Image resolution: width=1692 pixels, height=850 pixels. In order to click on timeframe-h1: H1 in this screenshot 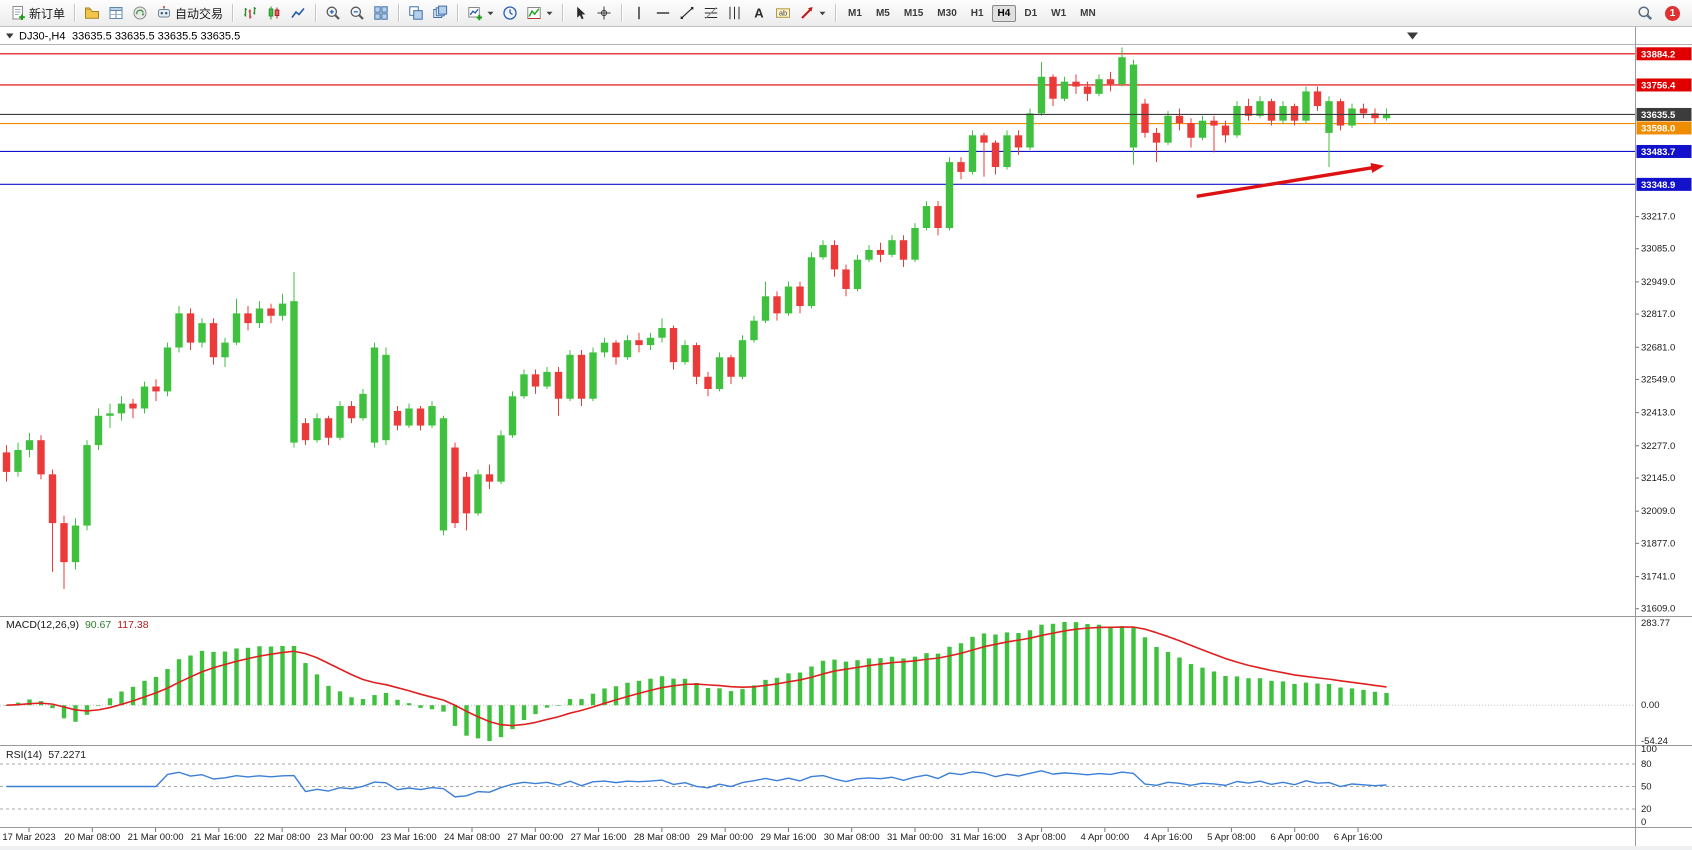, I will do `click(977, 13)`.